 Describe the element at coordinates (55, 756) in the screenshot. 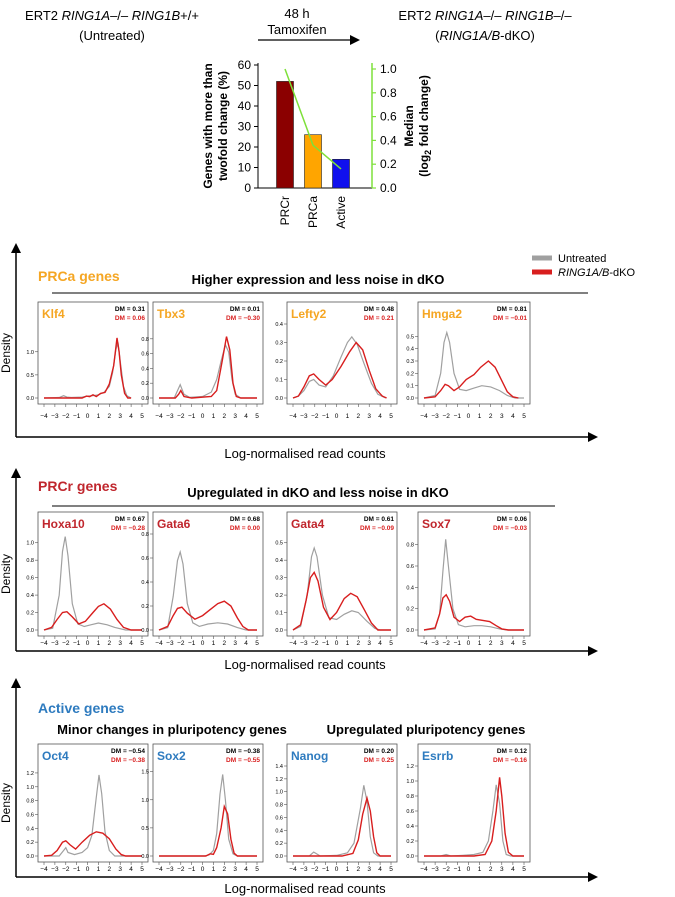

I see `panel-gene-label: Oct4` at that location.